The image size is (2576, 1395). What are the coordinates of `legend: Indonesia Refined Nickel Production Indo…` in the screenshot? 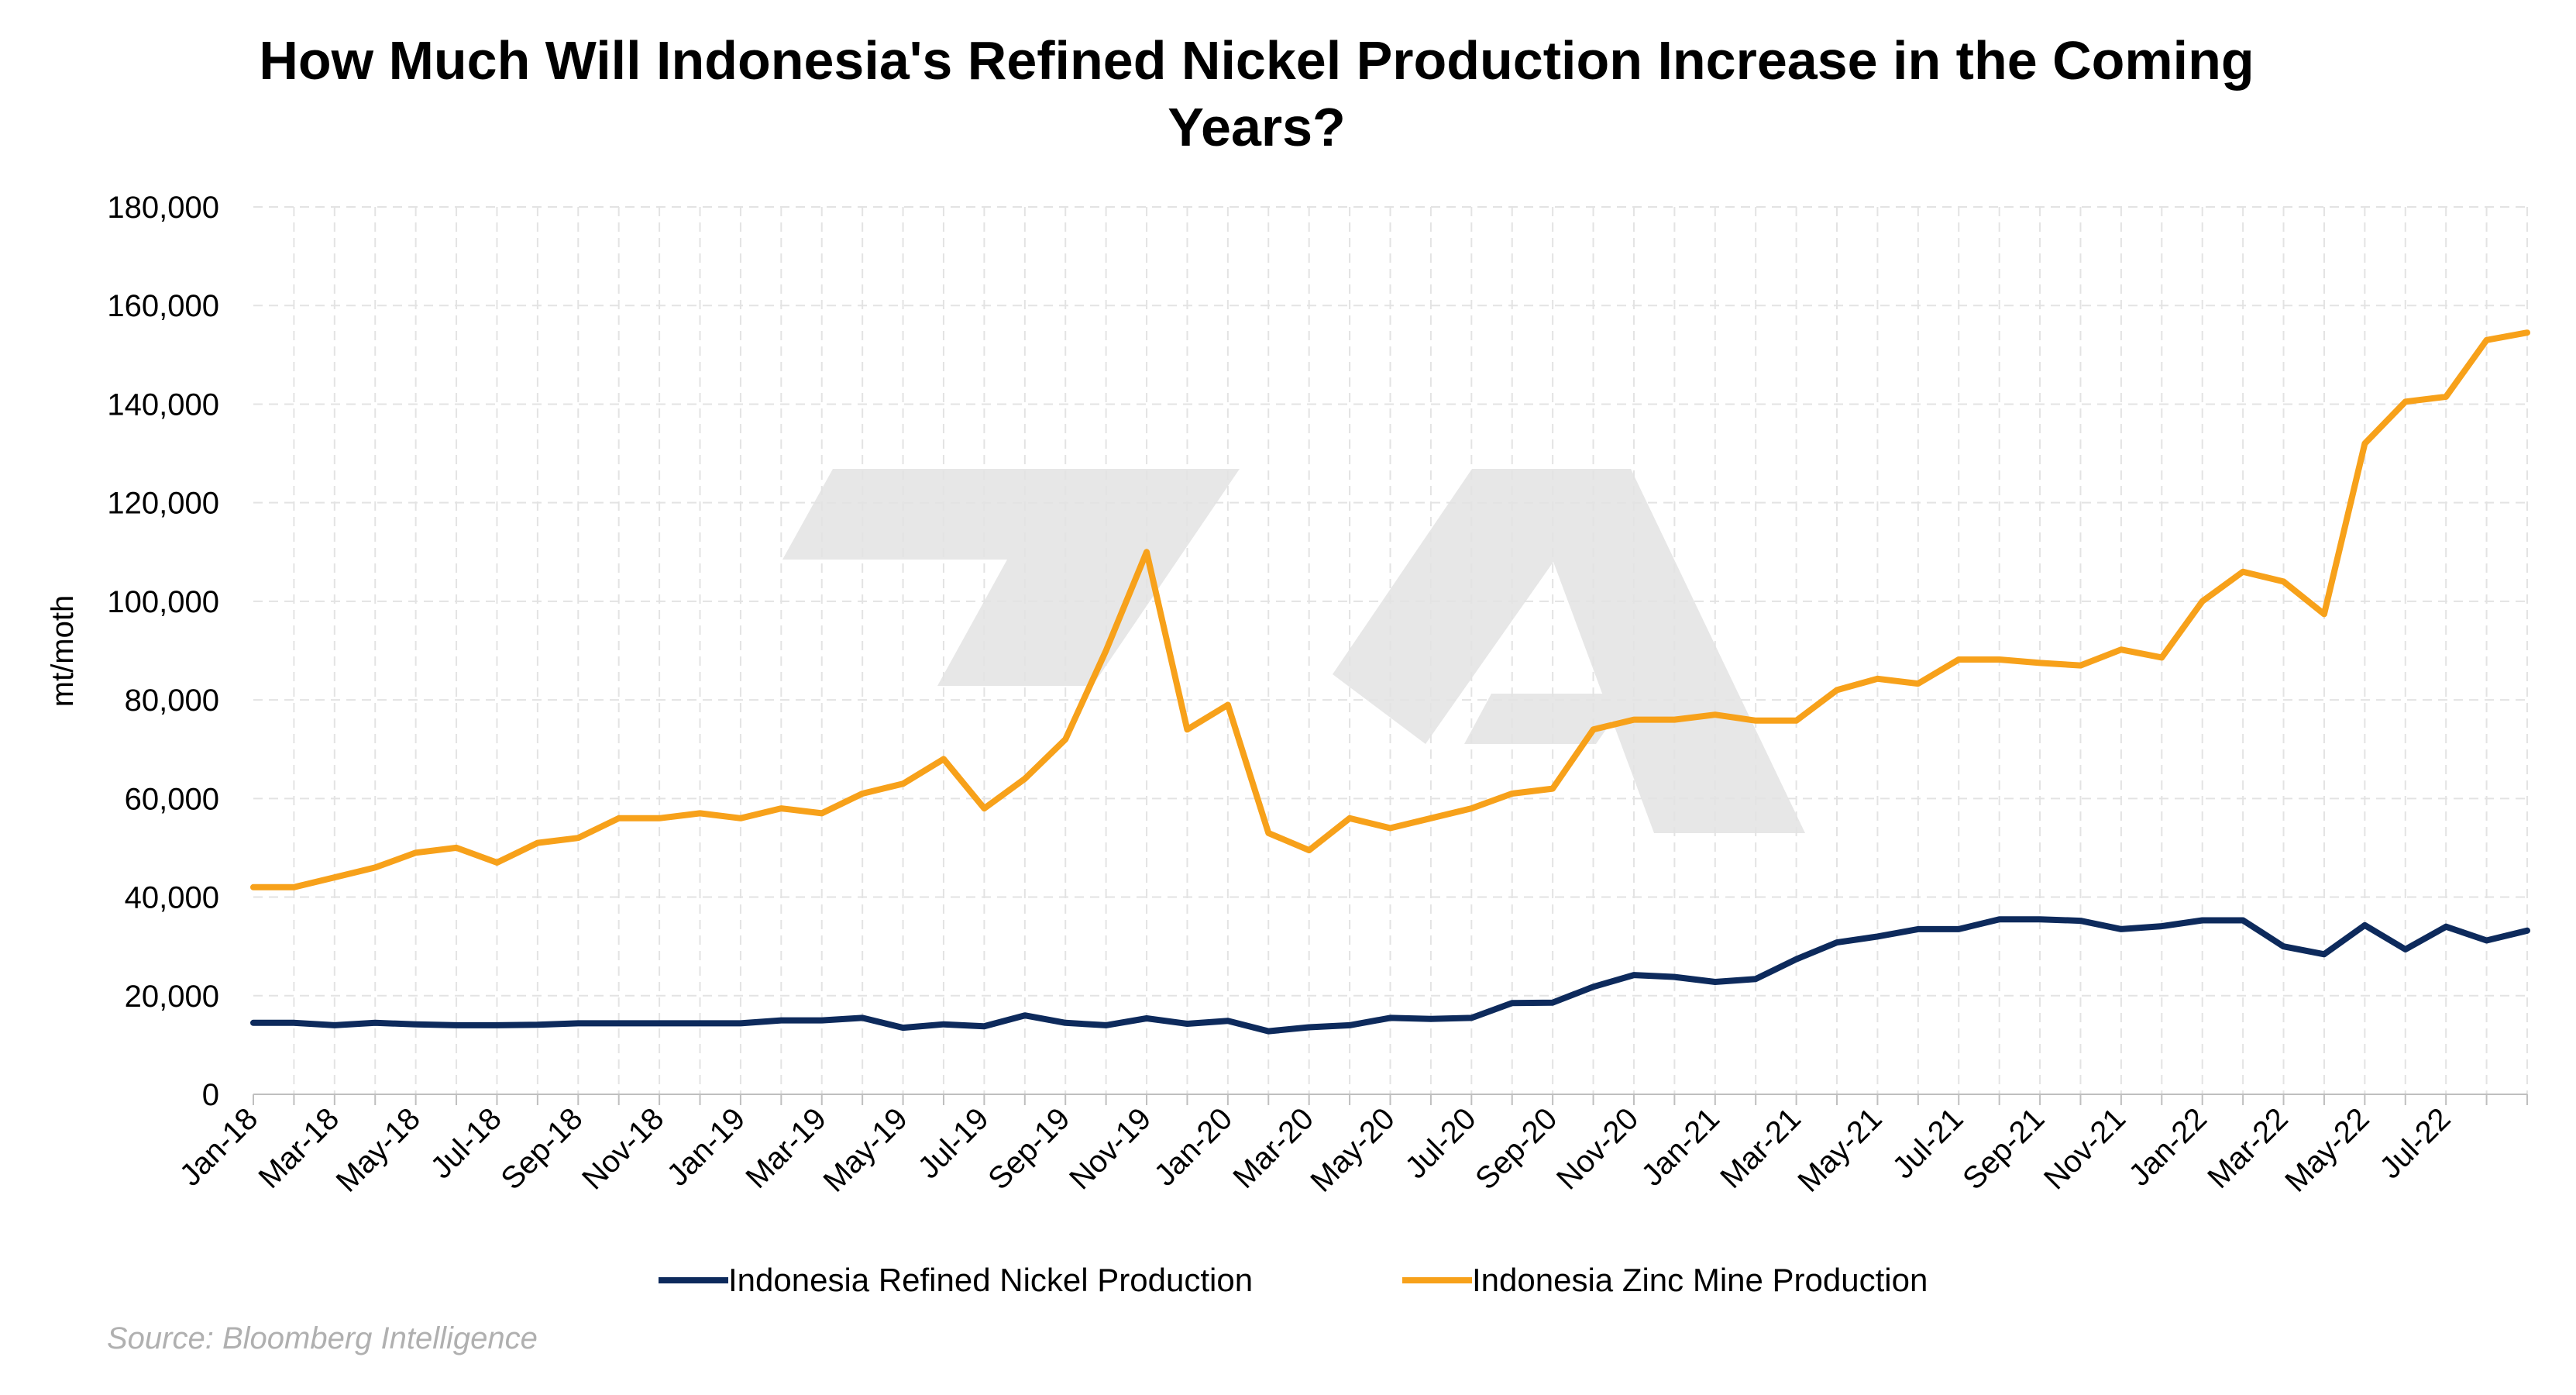 It's located at (1293, 1280).